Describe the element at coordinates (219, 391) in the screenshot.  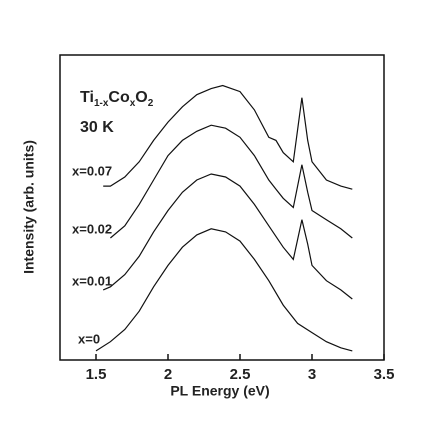
I see `x-axis-label: PL Energy (eV)` at that location.